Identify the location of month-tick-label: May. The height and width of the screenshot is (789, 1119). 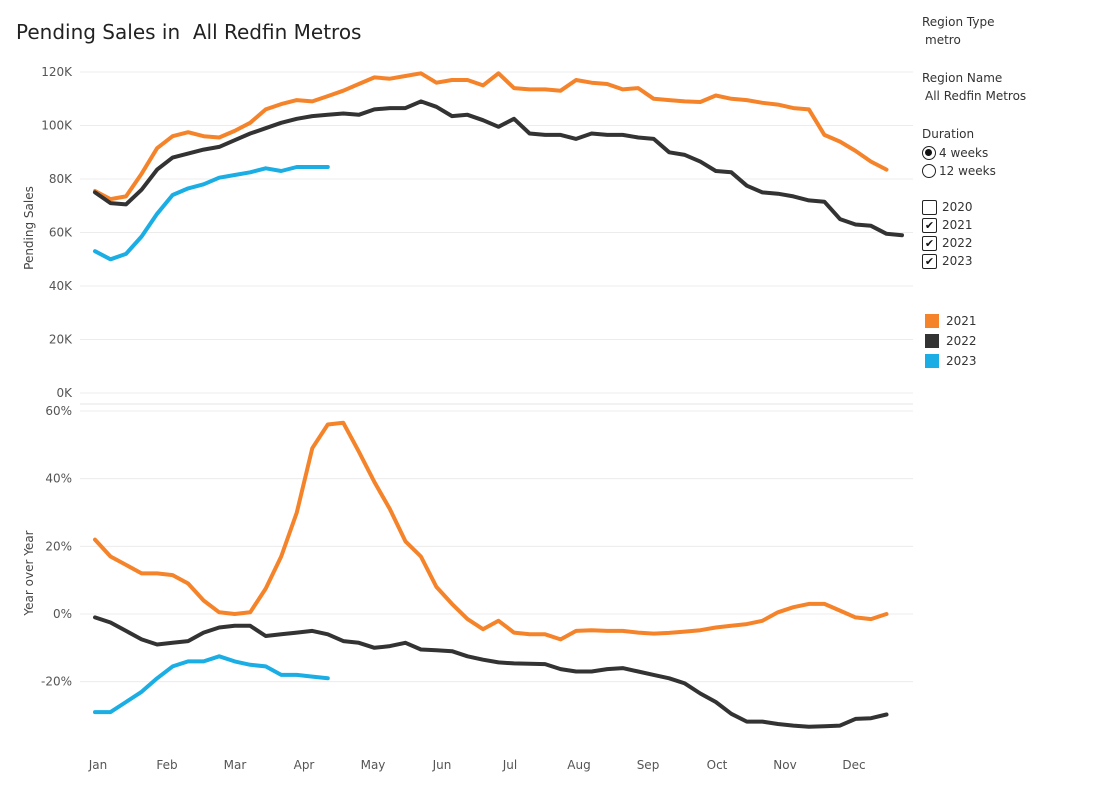
(373, 765).